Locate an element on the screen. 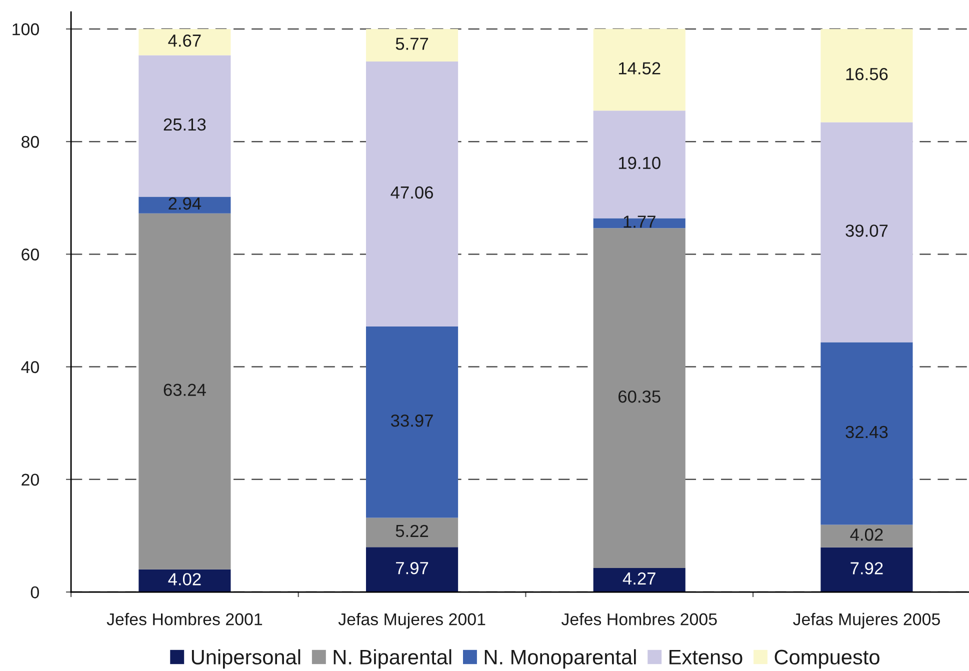  data-label: 16.56 is located at coordinates (867, 74).